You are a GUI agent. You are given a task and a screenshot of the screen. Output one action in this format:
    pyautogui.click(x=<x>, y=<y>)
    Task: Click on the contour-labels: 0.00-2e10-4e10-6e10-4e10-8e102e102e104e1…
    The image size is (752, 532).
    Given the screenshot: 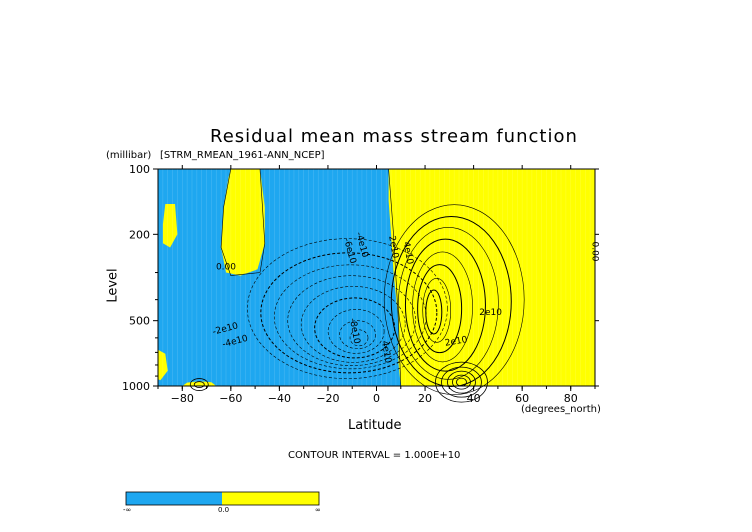 What is the action you would take?
    pyautogui.click(x=406, y=297)
    